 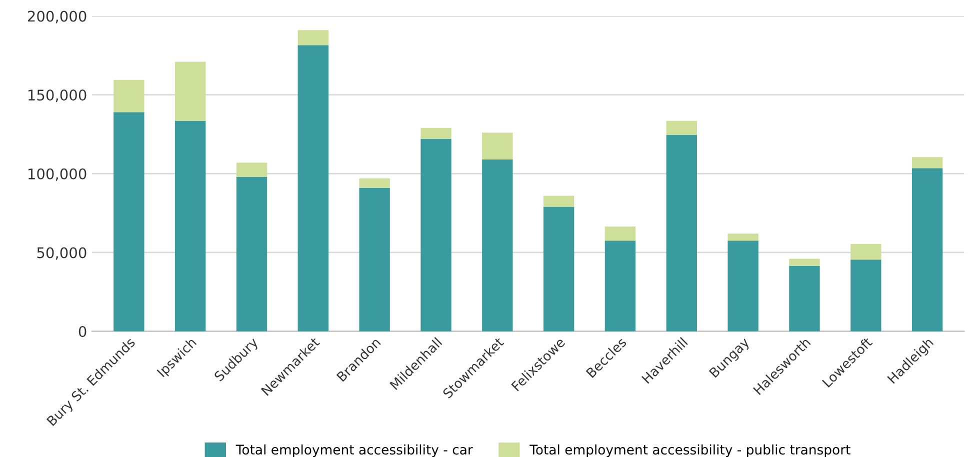 What do you see at coordinates (690, 450) in the screenshot?
I see `legend-label: Total employment accessibility - public transport` at bounding box center [690, 450].